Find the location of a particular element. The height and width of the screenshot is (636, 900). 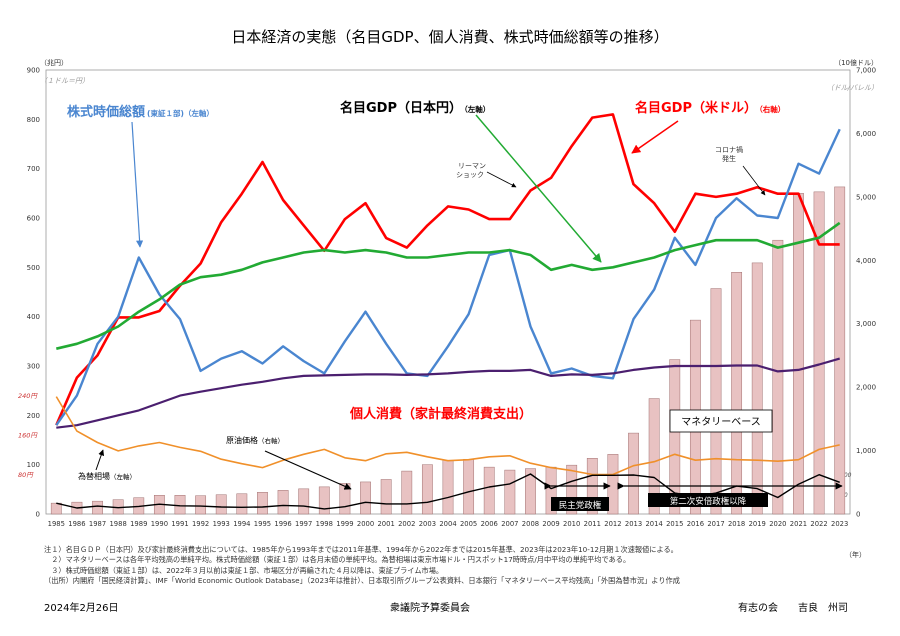

gdp-usd-arrow is located at coordinates (655, 137).